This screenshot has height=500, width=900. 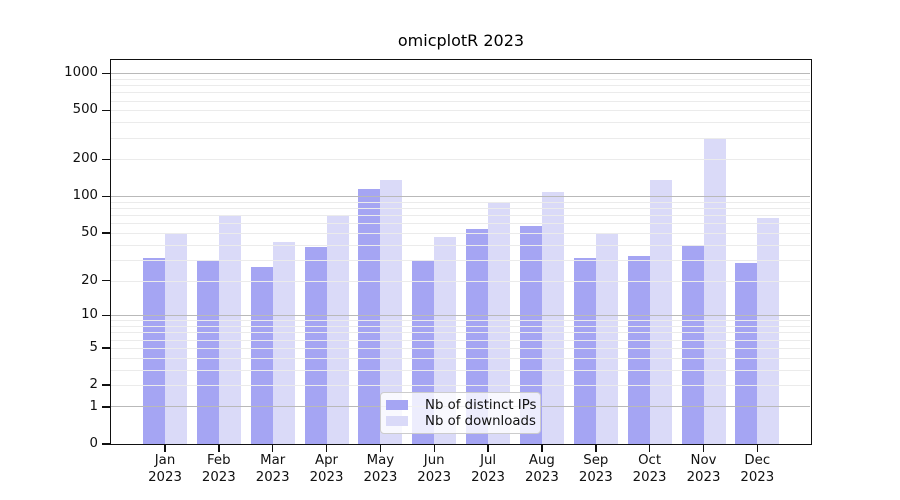 What do you see at coordinates (584, 351) in the screenshot?
I see `bar-distinct-ips-sep` at bounding box center [584, 351].